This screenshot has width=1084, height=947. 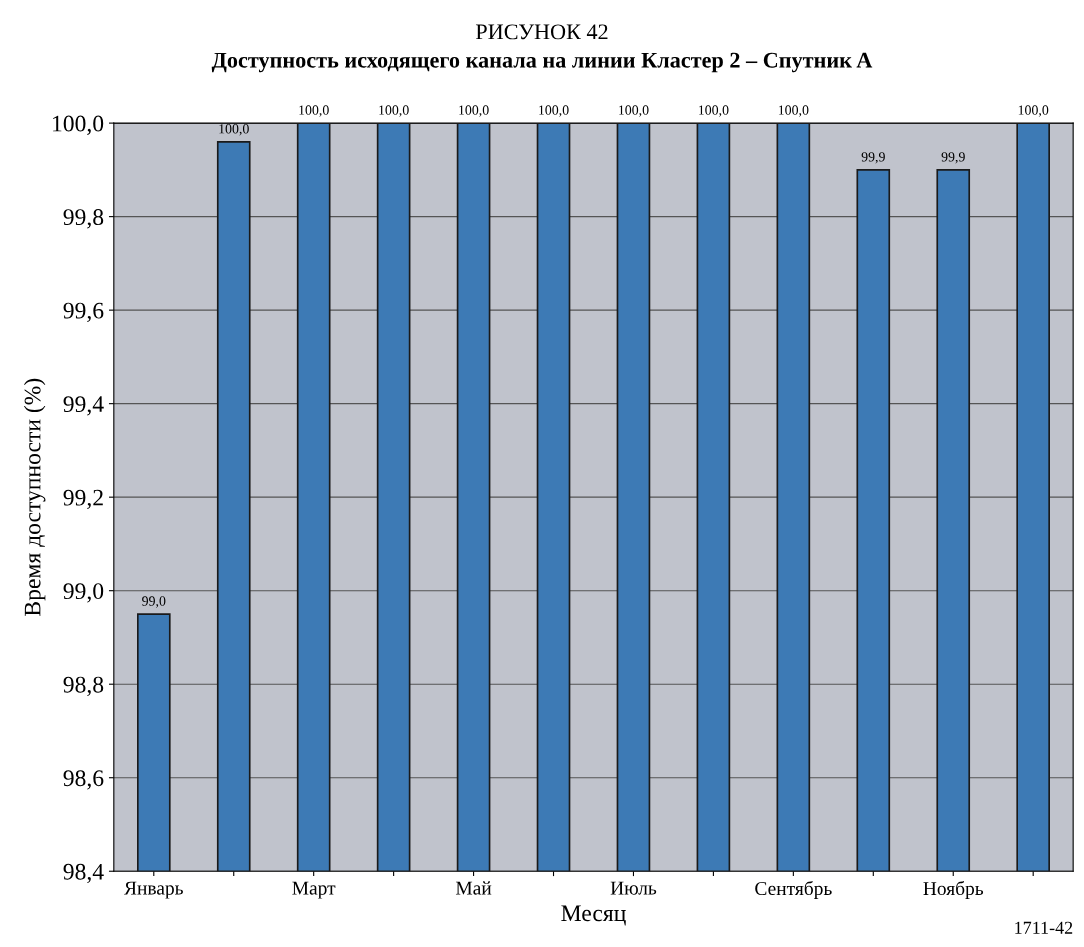 I want to click on text: 1711-42, so click(x=1044, y=927).